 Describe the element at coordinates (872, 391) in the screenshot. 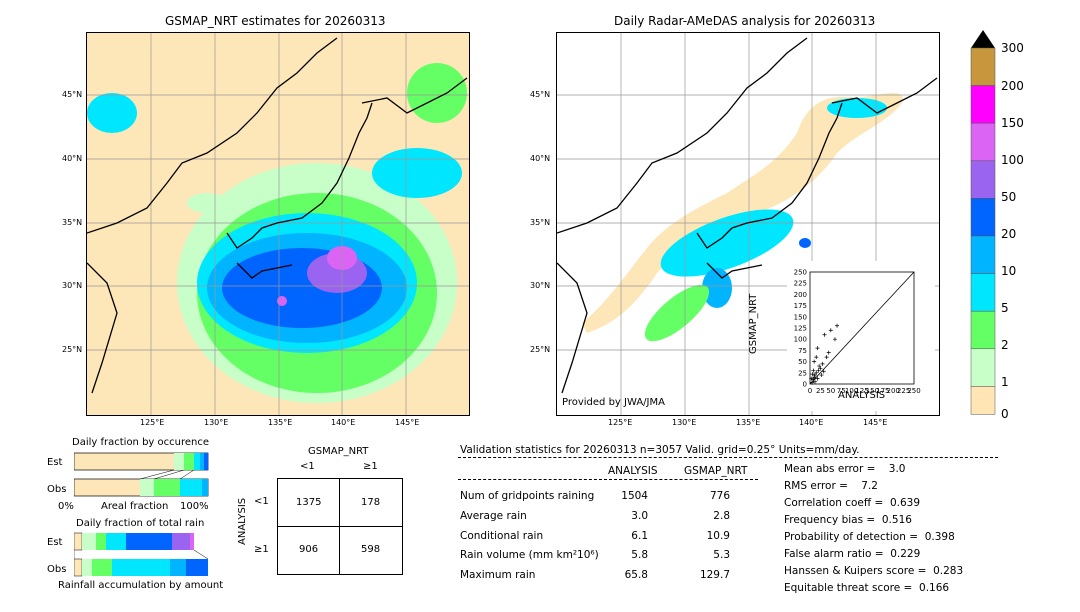

I see `scatter-xtick-label: 150` at that location.